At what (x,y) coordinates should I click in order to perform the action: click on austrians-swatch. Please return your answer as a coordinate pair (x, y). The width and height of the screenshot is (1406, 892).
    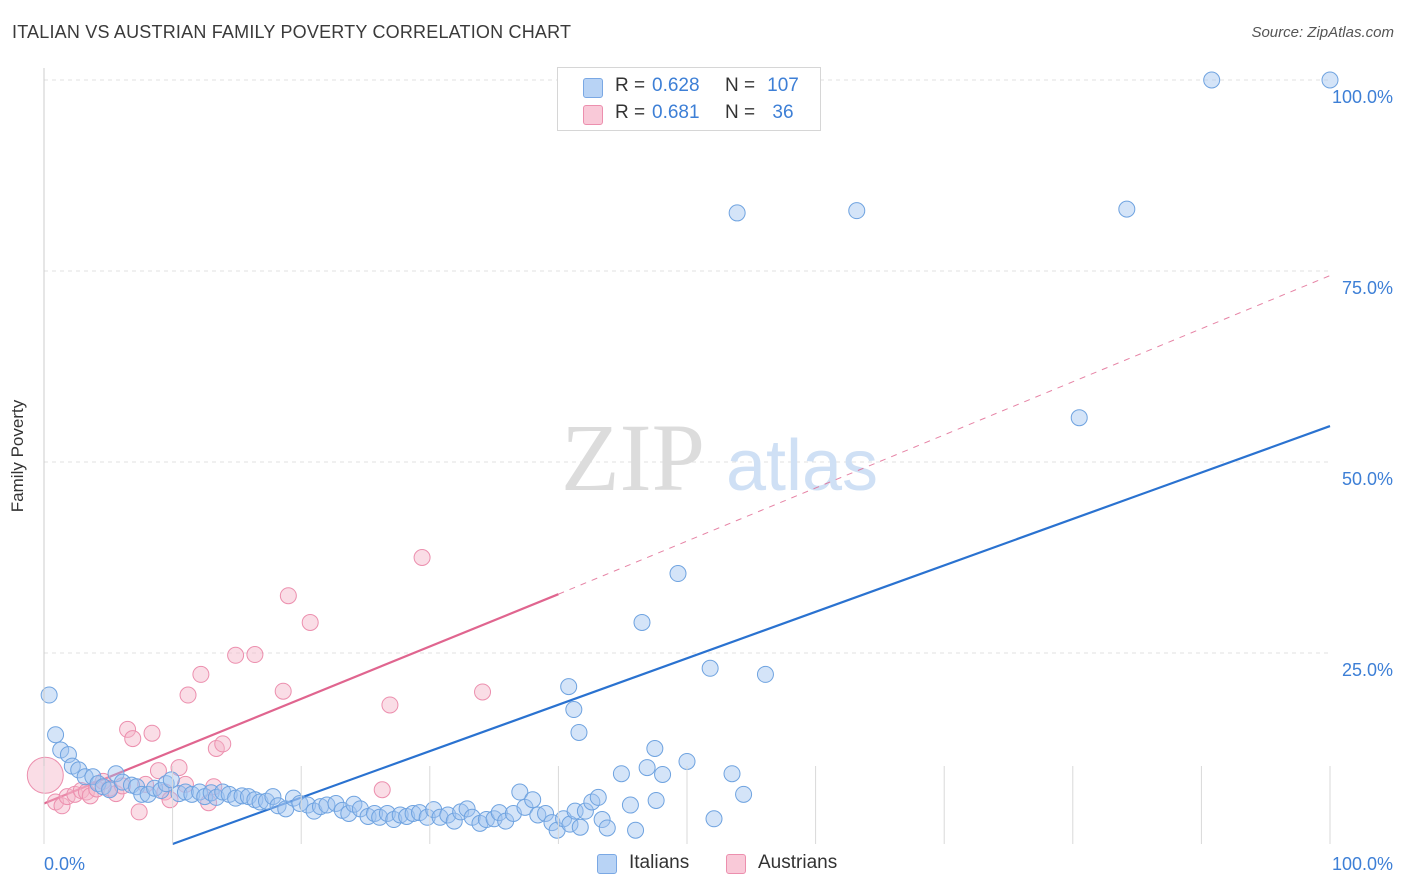
    Looking at the image, I should click on (593, 115).